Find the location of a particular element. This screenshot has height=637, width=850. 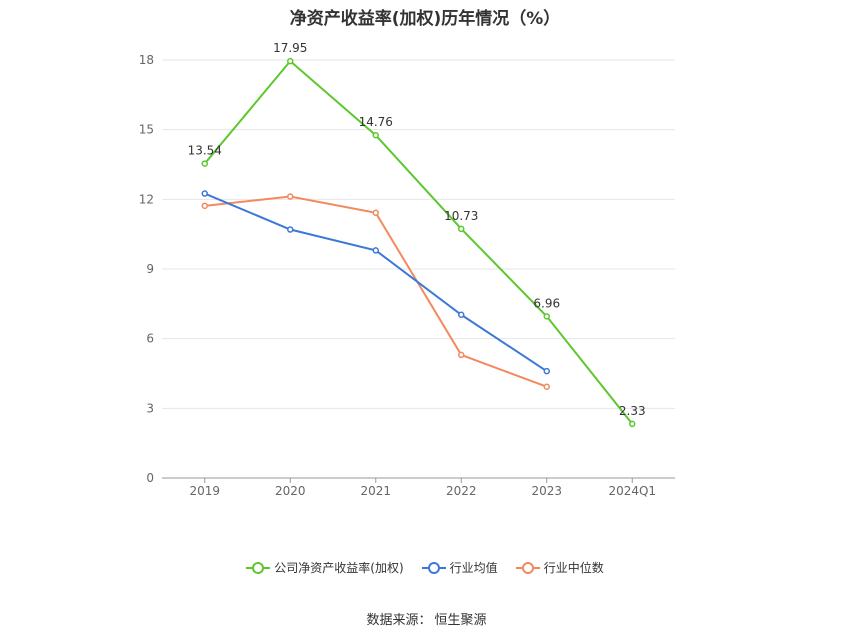

x-tick-label: 2019 is located at coordinates (204, 491).